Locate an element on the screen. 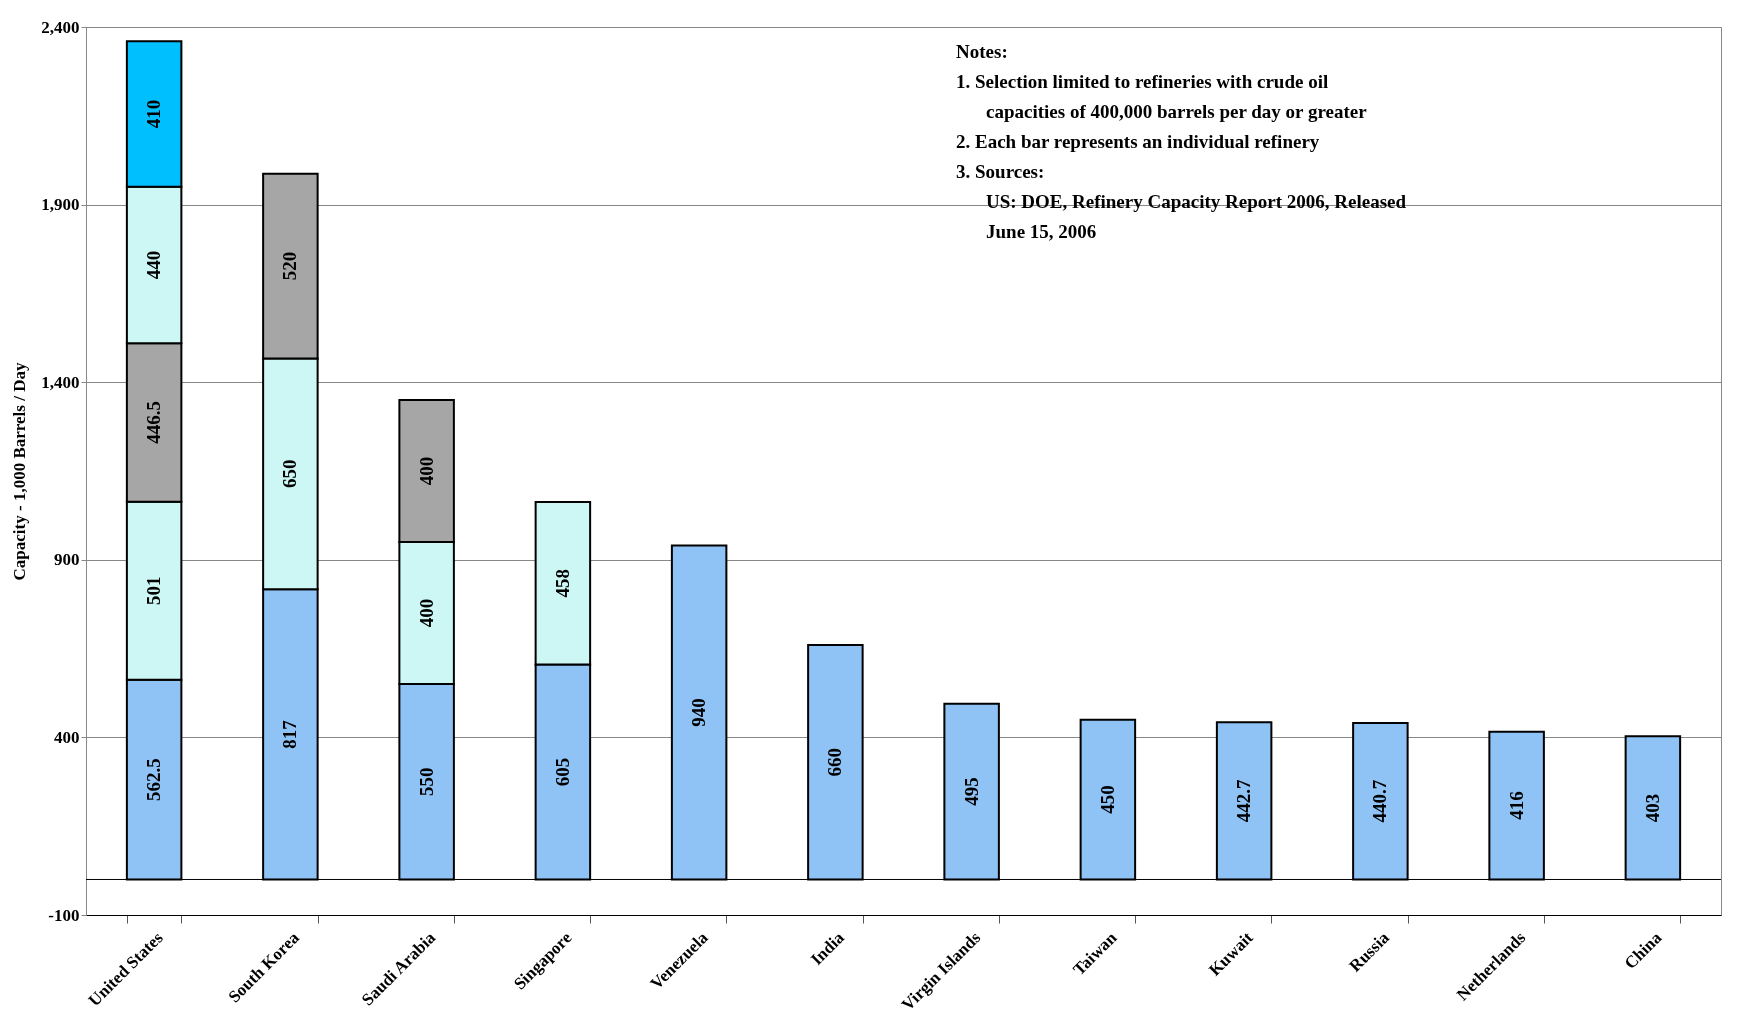  y-axis-title: Capacity - 1,000 Barrels / Day is located at coordinates (20, 471).